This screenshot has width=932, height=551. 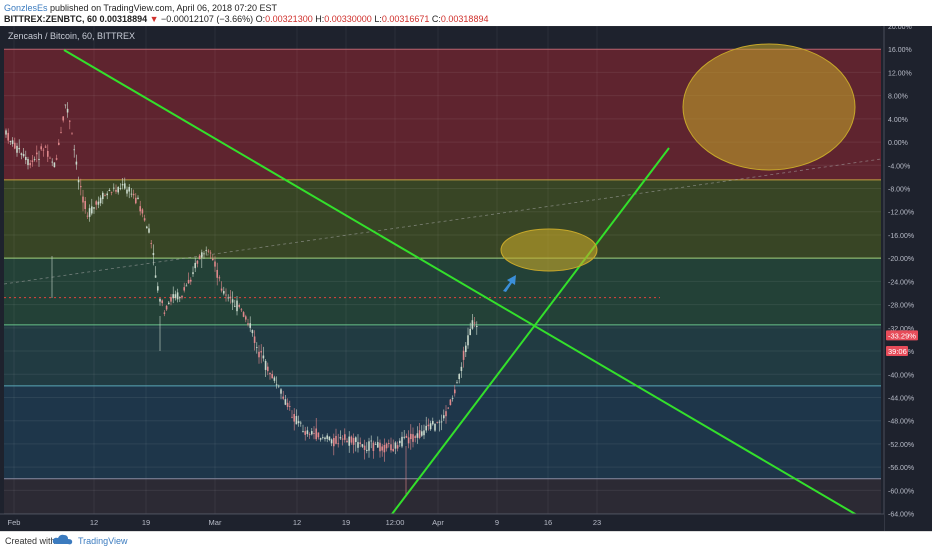 I want to click on y-tick-label: -16.00%, so click(x=901, y=236).